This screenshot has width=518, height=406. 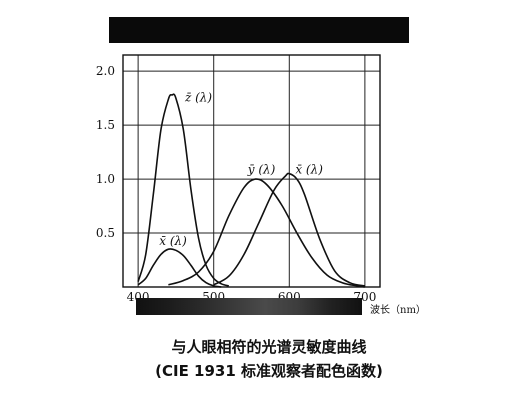 What do you see at coordinates (105, 125) in the screenshot?
I see `y-tick-label: 1.5` at bounding box center [105, 125].